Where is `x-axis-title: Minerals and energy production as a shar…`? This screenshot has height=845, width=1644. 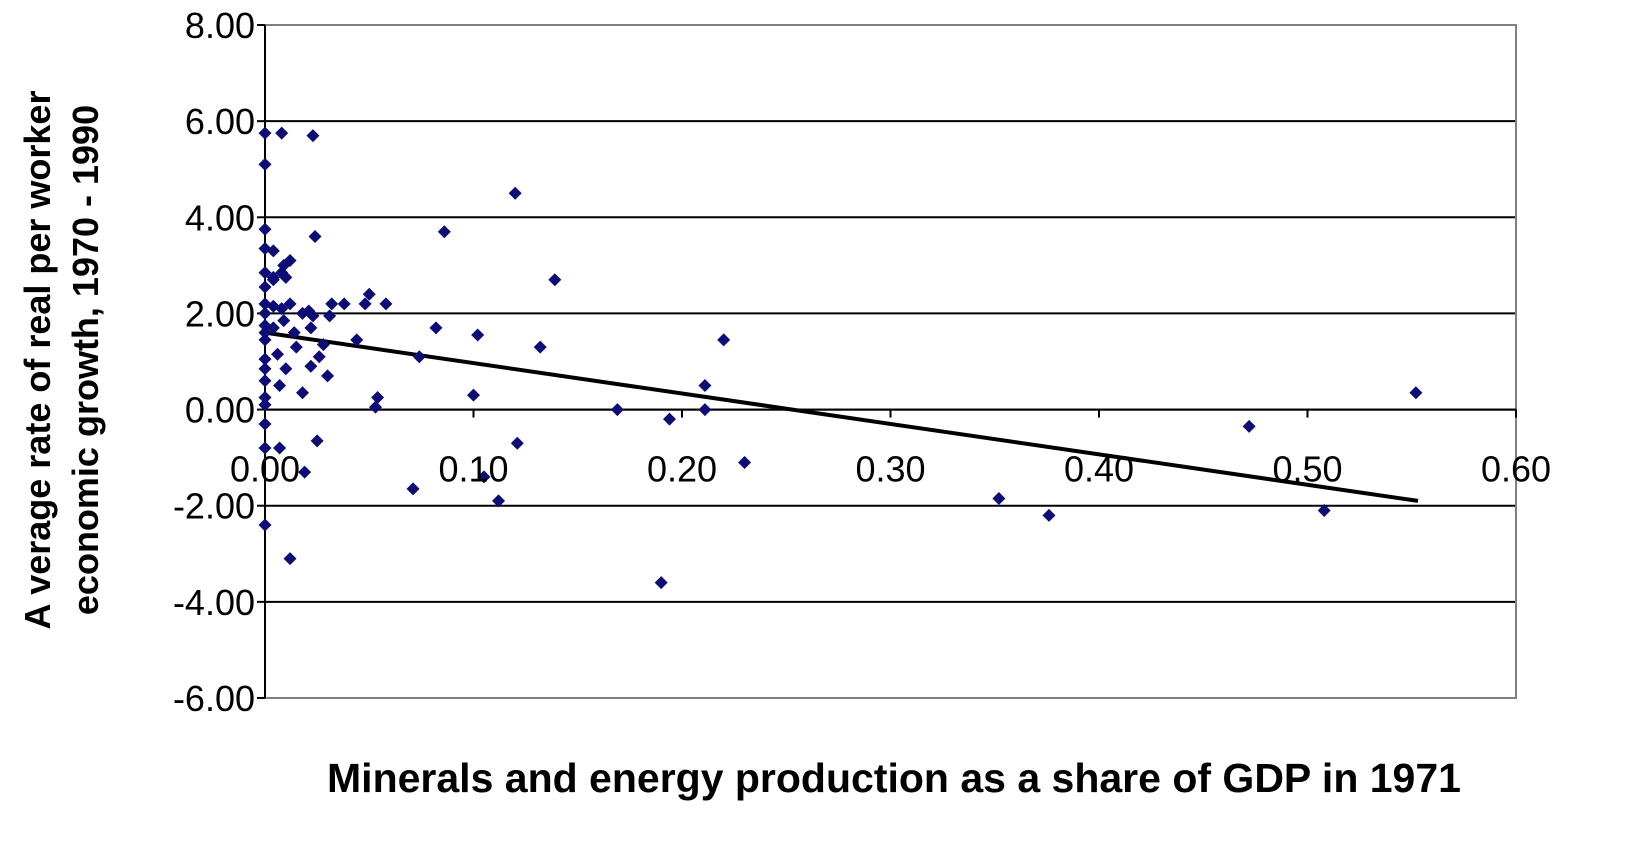
x-axis-title: Minerals and energy production as a shar… is located at coordinates (894, 778).